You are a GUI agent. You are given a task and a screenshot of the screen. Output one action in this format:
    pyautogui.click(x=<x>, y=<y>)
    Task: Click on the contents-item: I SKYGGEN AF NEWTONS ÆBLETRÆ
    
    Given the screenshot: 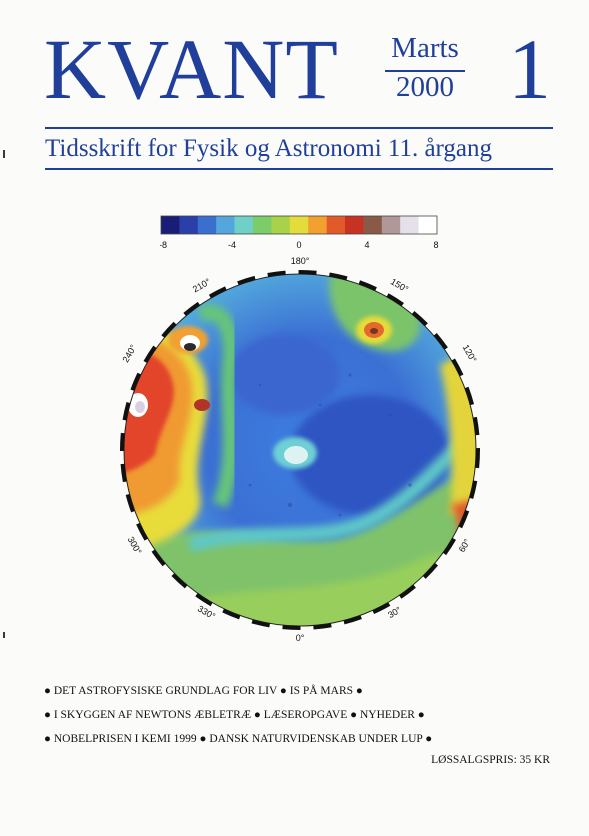 What is the action you would take?
    pyautogui.click(x=152, y=715)
    